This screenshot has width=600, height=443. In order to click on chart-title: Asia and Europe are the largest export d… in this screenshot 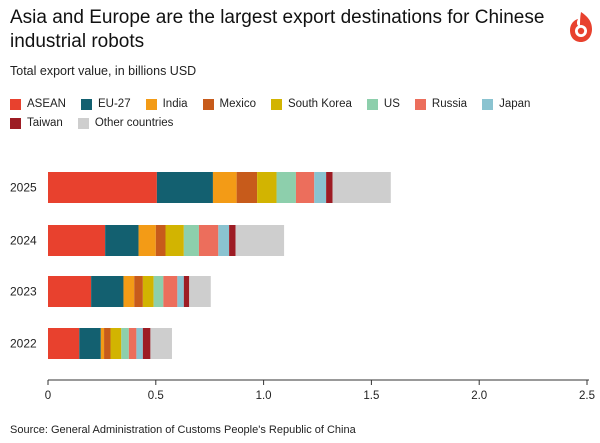, I will do `click(277, 29)`.